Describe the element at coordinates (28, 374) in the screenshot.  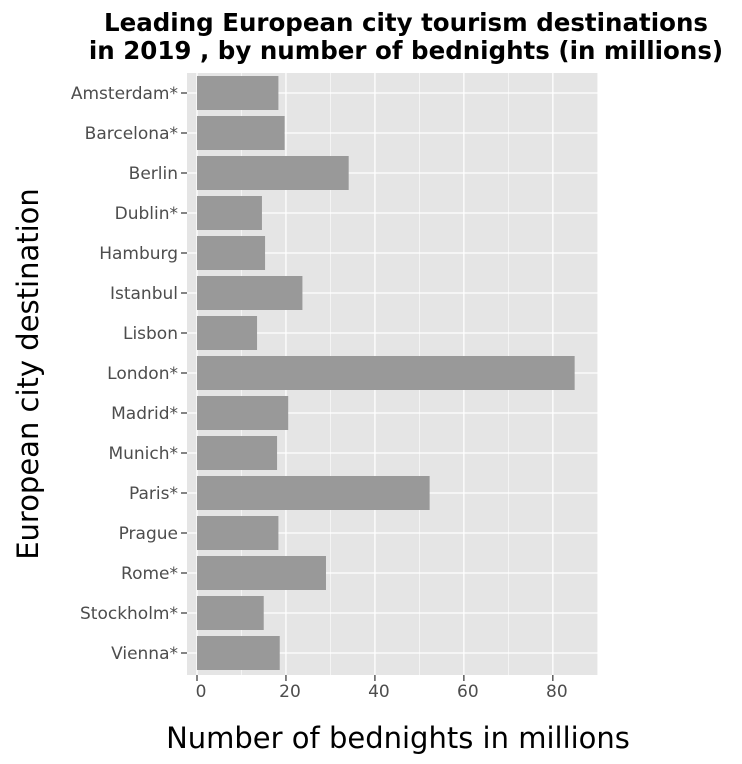
I see `y-axis-title: European city destination` at that location.